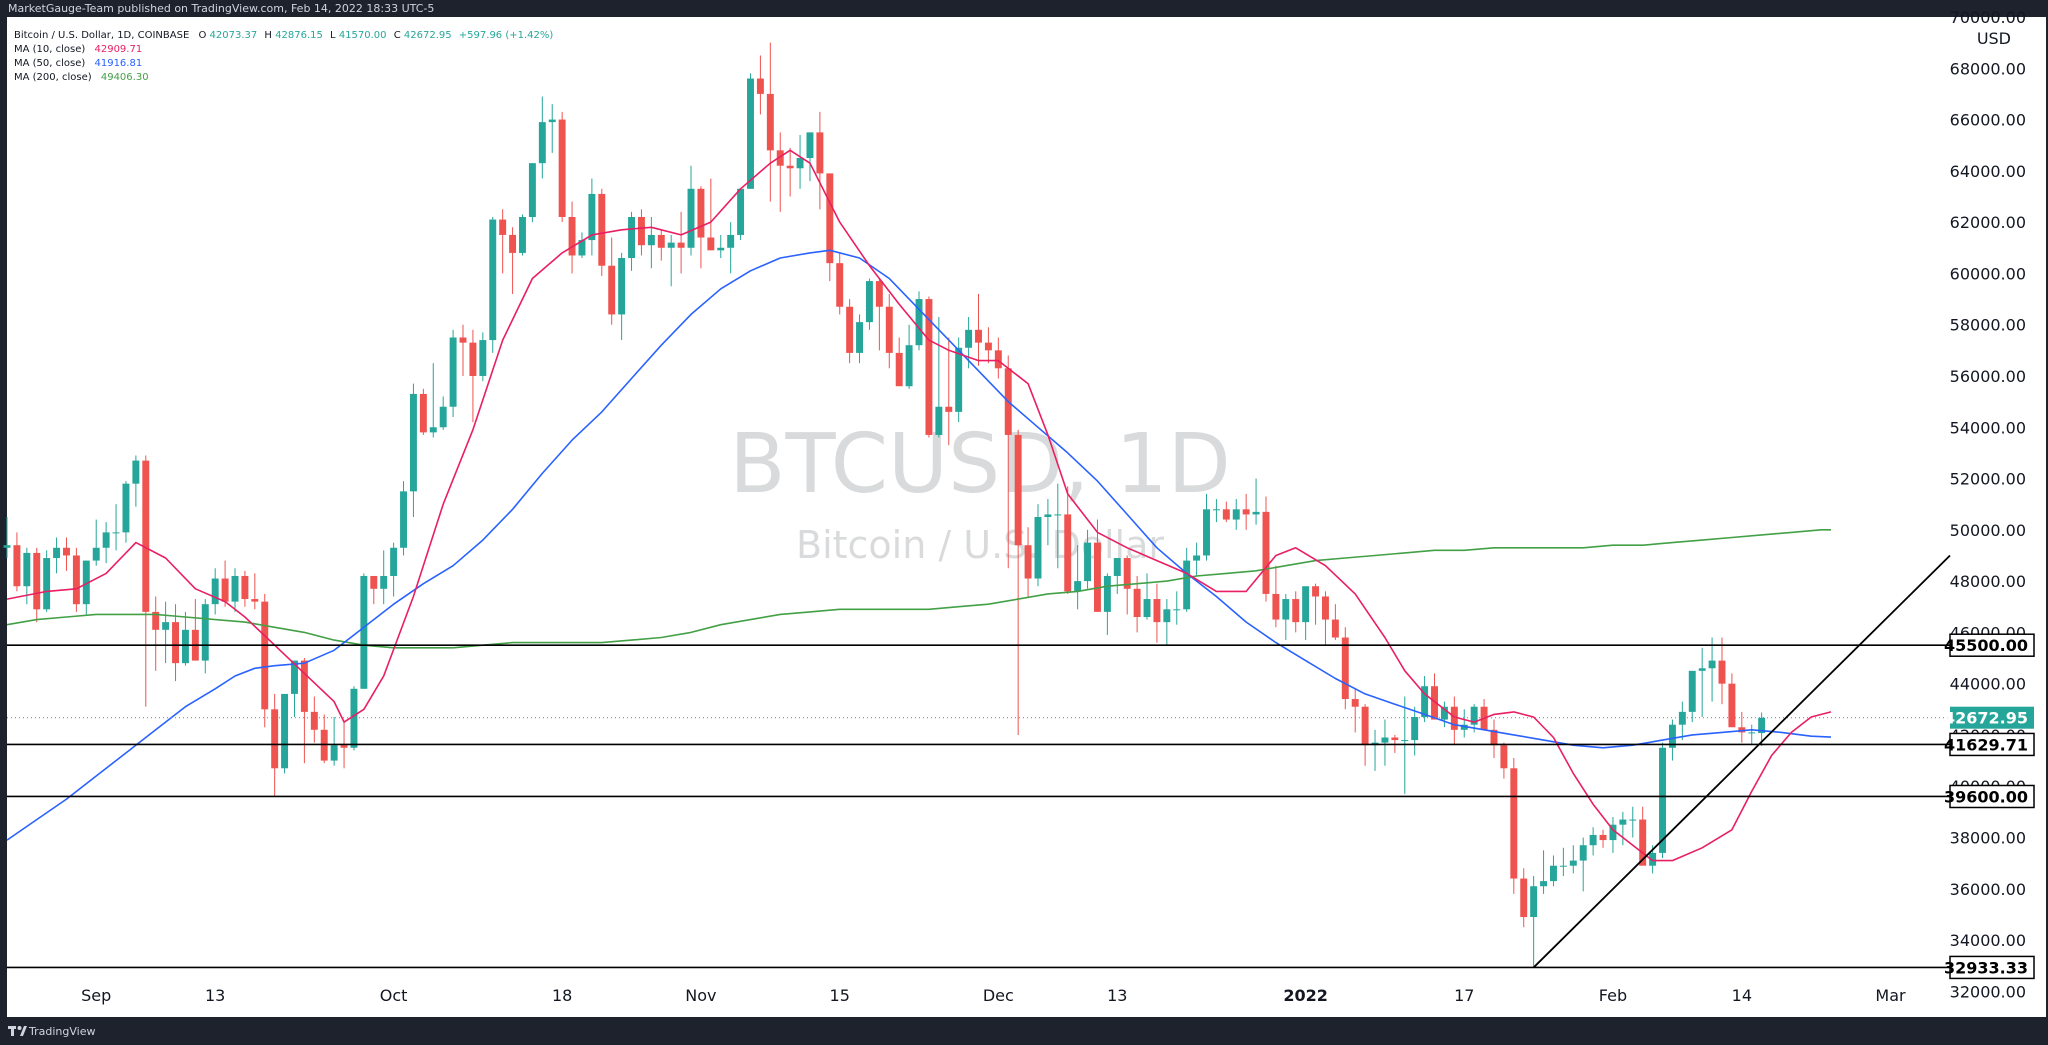 This screenshot has width=2048, height=1045. Describe the element at coordinates (51, 1031) in the screenshot. I see `tradingview-brand: TradingView` at that location.